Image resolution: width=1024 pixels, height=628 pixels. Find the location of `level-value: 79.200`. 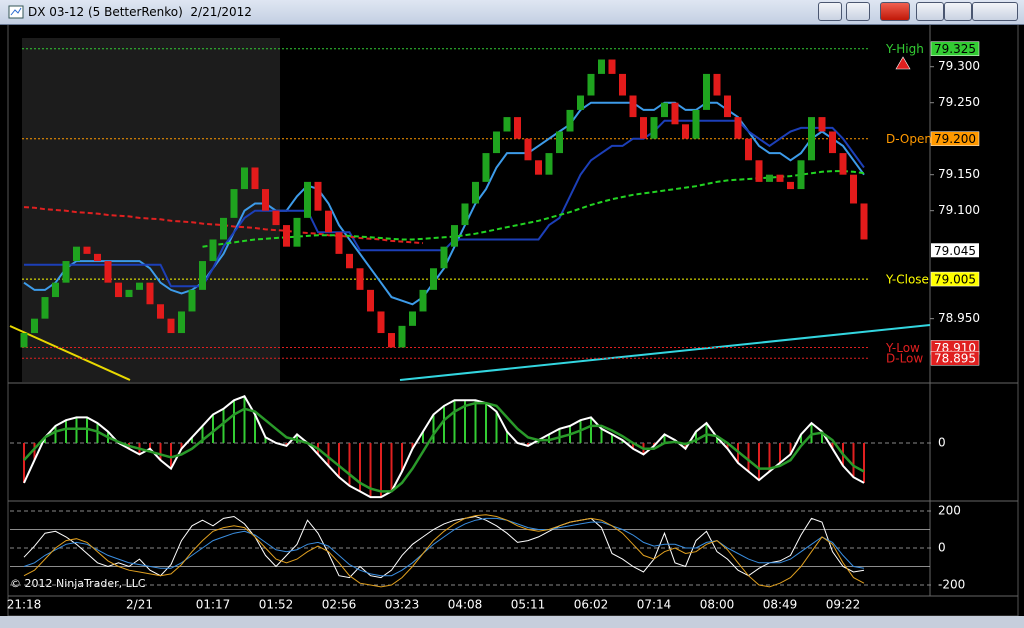

level-value: 79.200 is located at coordinates (955, 139).